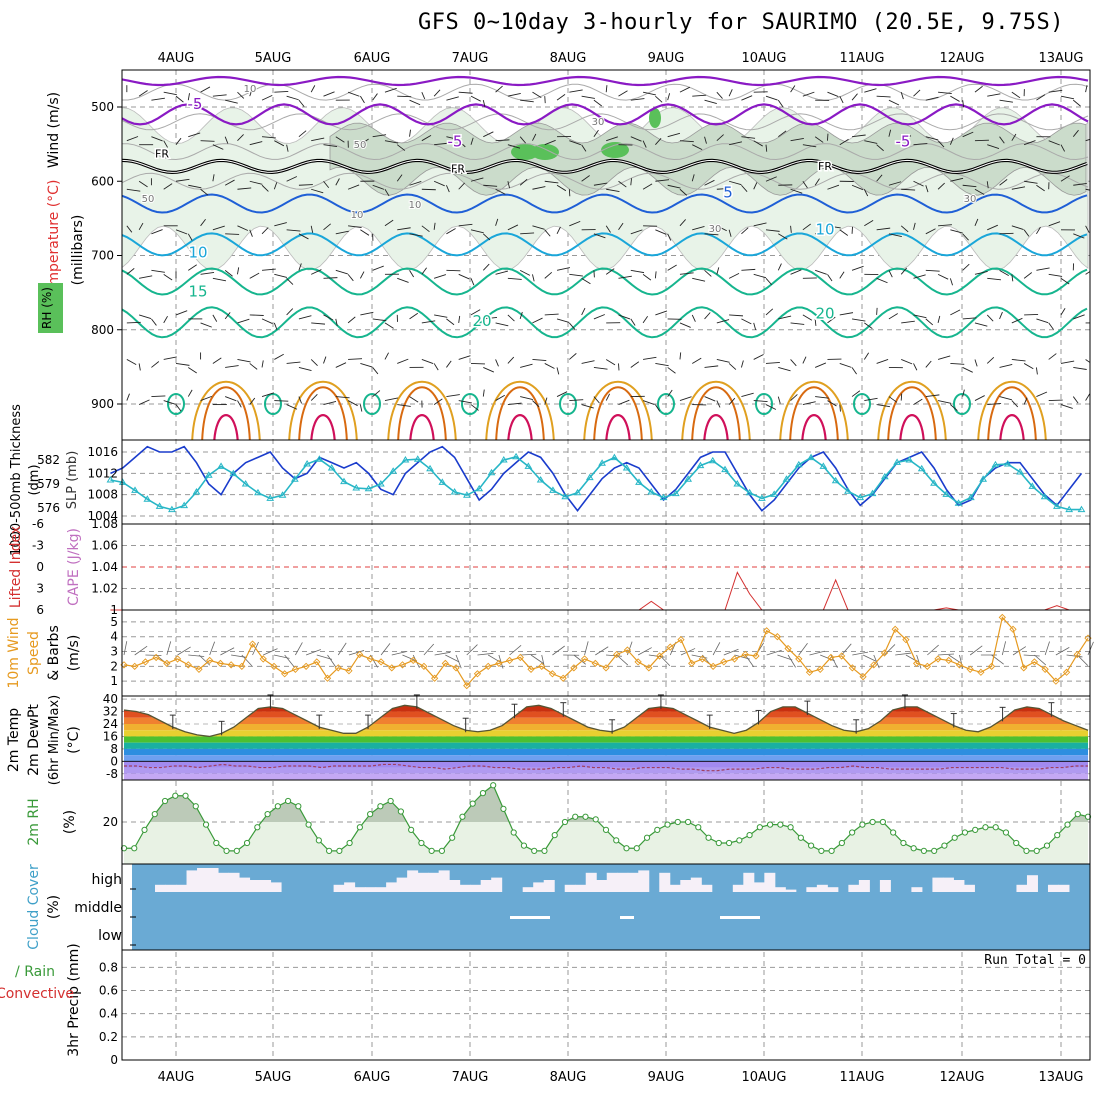 The image size is (1100, 1100). Describe the element at coordinates (666, 58) in the screenshot. I see `date-label-top: 9AUG` at that location.